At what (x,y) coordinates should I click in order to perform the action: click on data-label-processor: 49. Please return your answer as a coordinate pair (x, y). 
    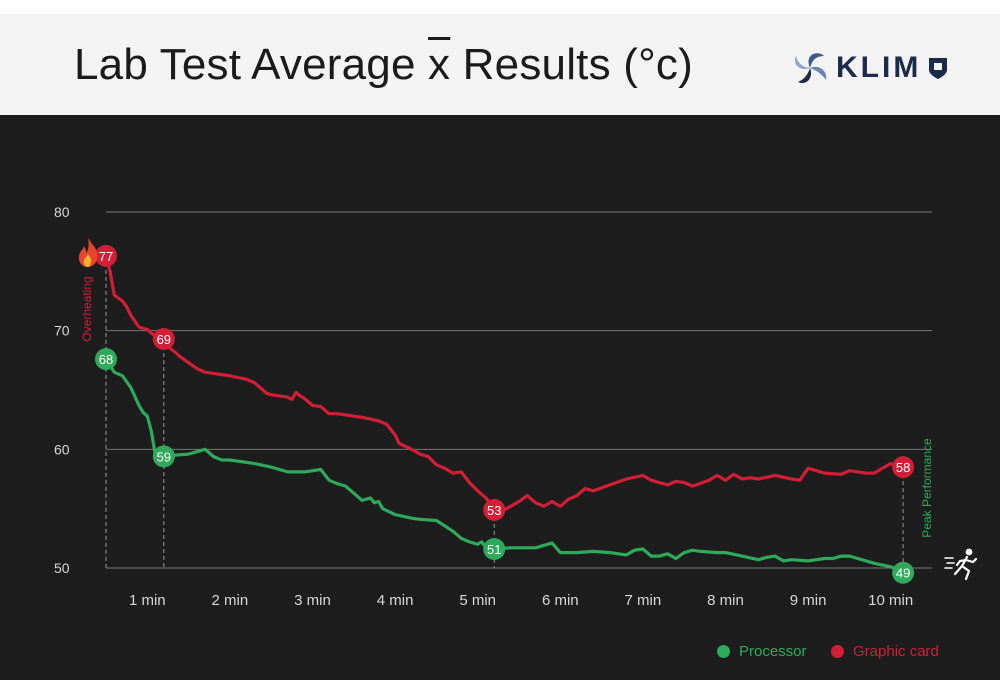
    Looking at the image, I should click on (903, 573).